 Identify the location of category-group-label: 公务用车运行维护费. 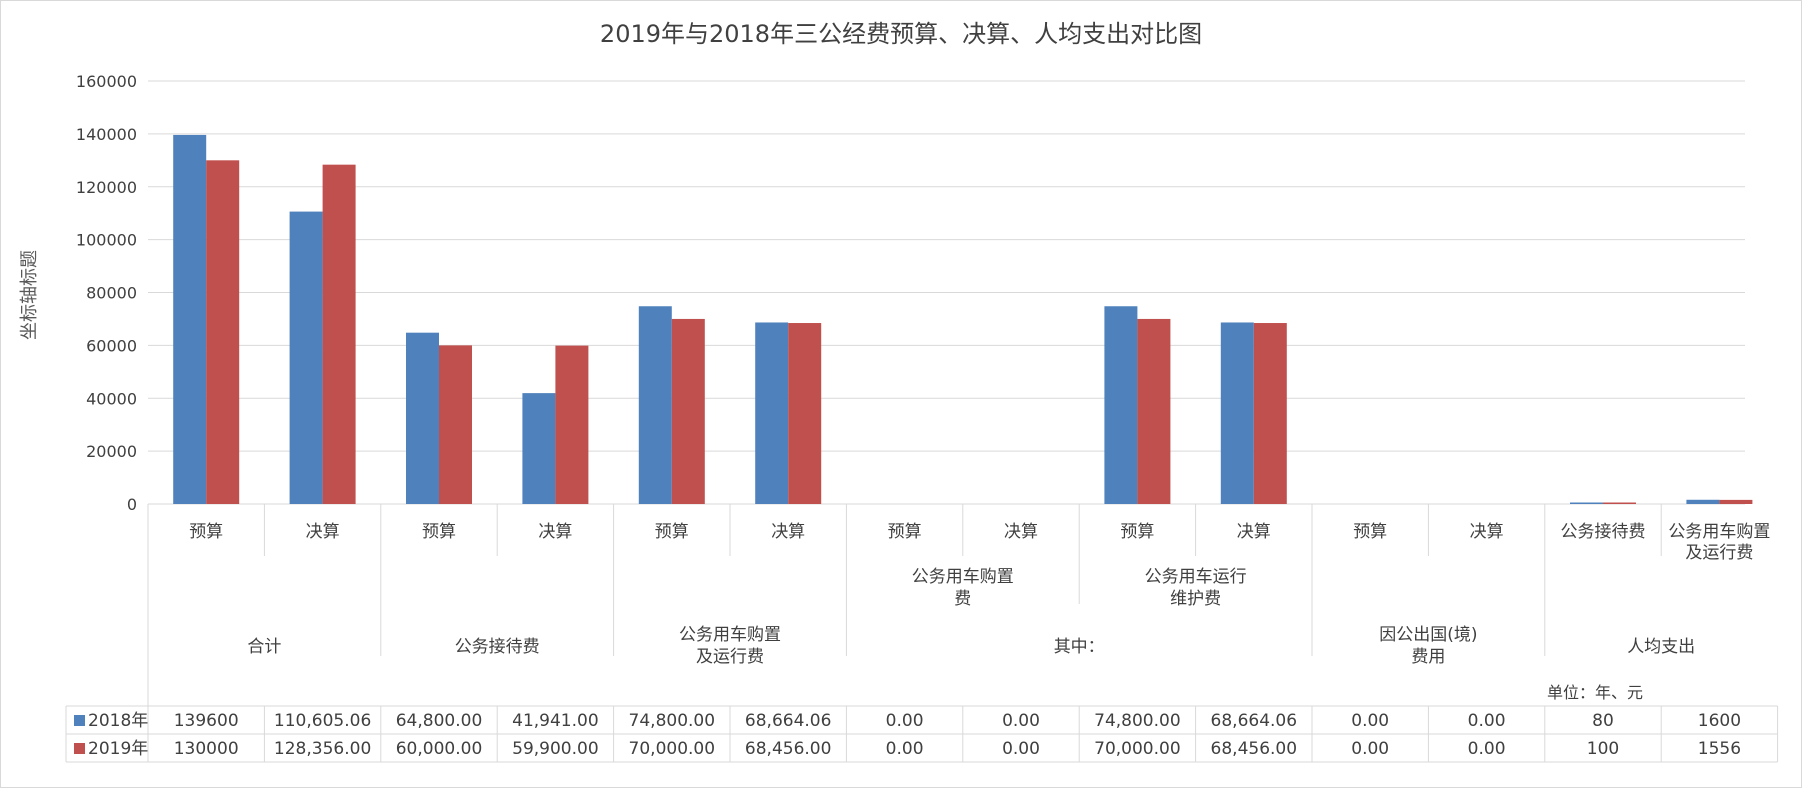
(1196, 588).